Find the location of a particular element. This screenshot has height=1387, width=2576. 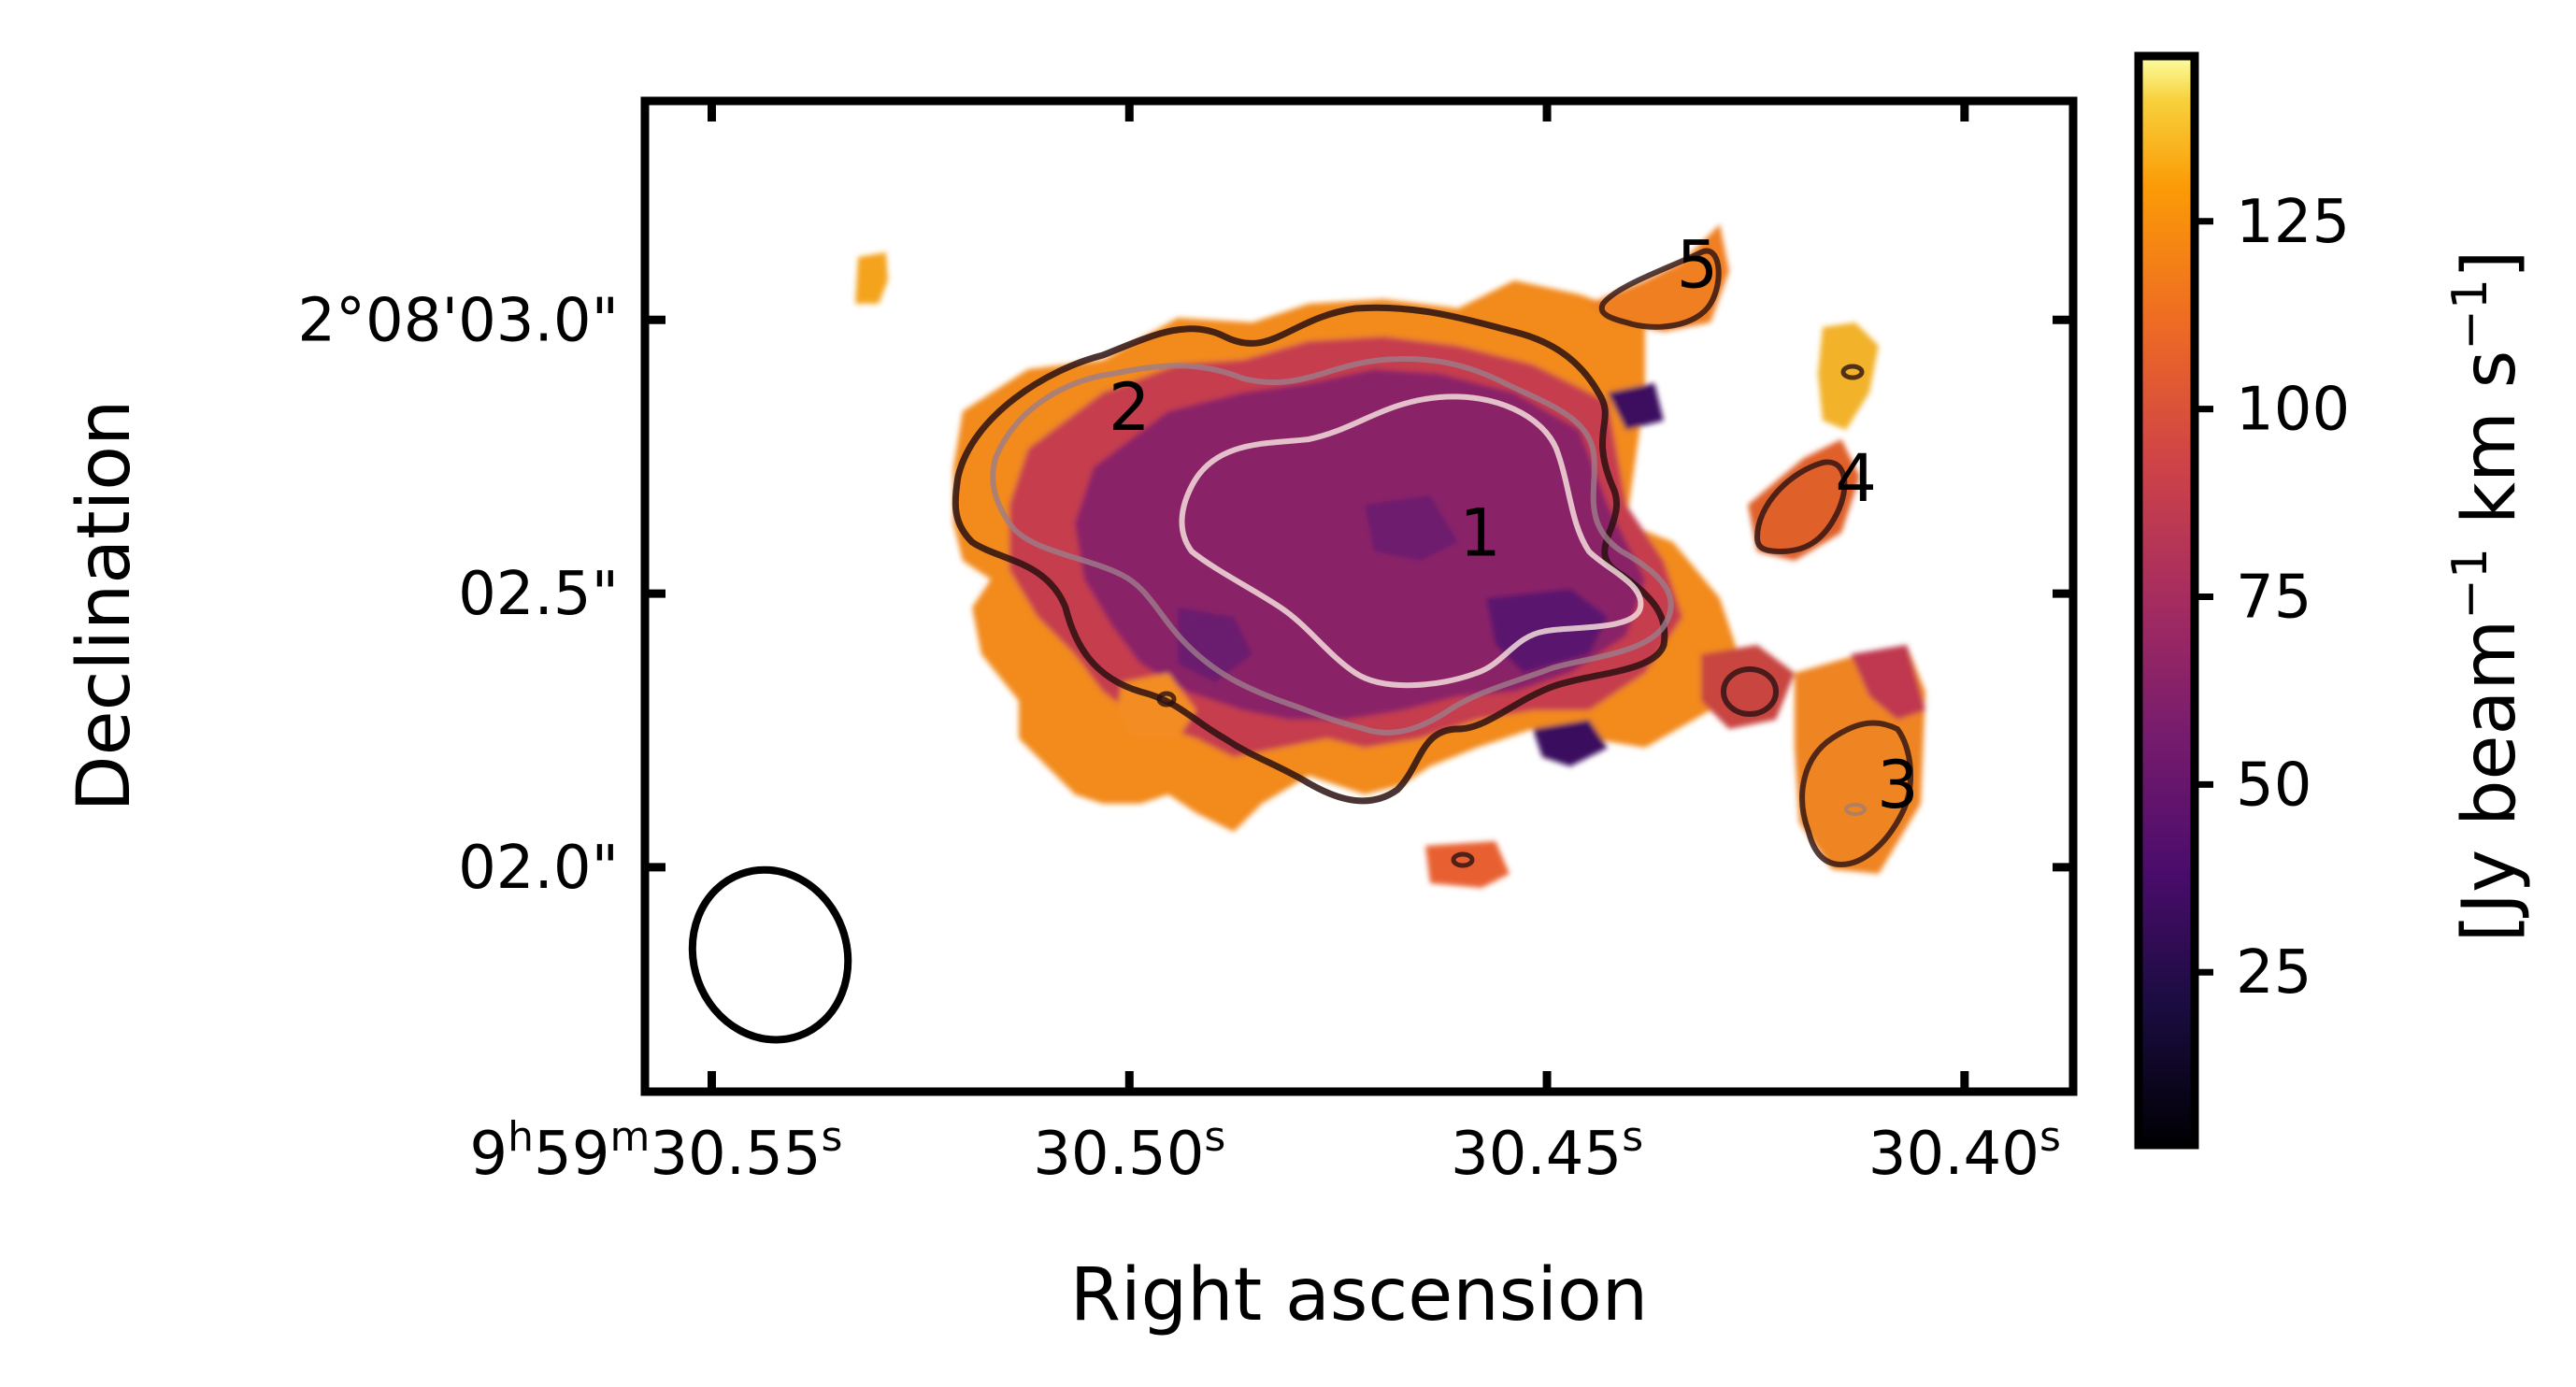

x-tick-label: 30.45s is located at coordinates (1547, 1151).